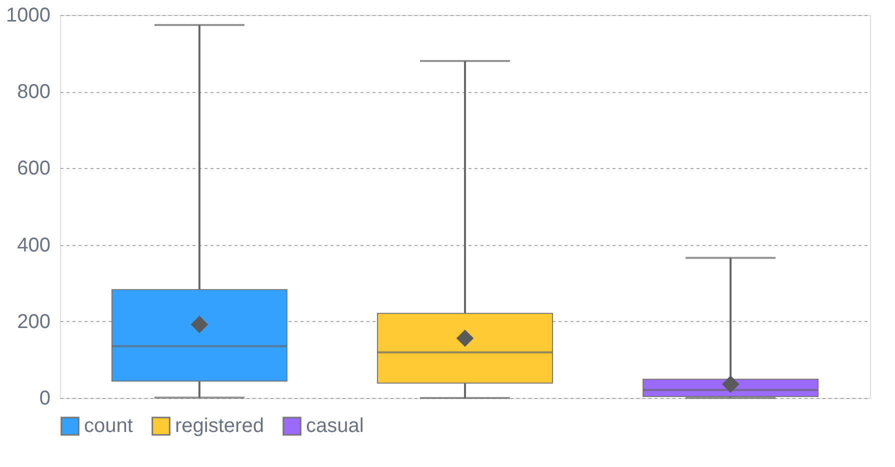 The width and height of the screenshot is (895, 467). What do you see at coordinates (33, 321) in the screenshot?
I see `y-tick-label: 200` at bounding box center [33, 321].